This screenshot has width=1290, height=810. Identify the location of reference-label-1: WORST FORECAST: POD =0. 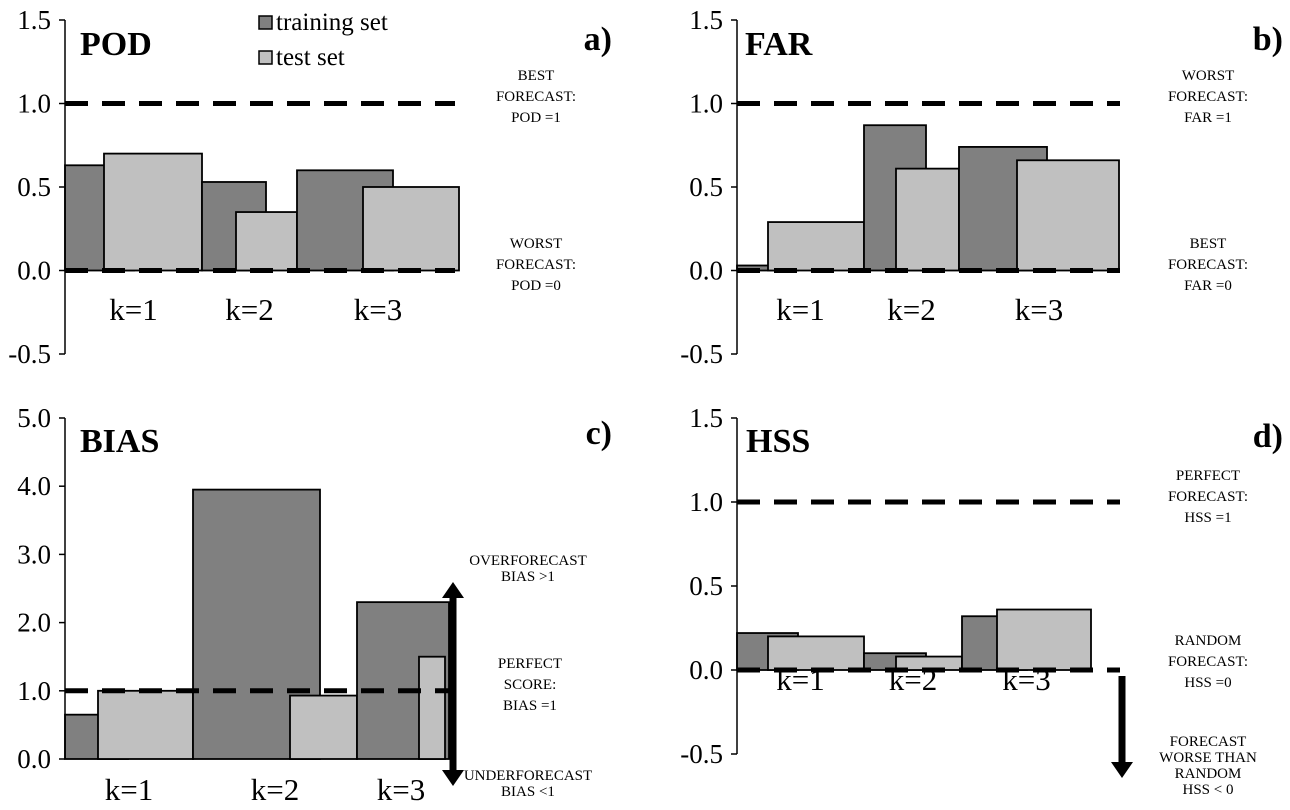
(536, 265).